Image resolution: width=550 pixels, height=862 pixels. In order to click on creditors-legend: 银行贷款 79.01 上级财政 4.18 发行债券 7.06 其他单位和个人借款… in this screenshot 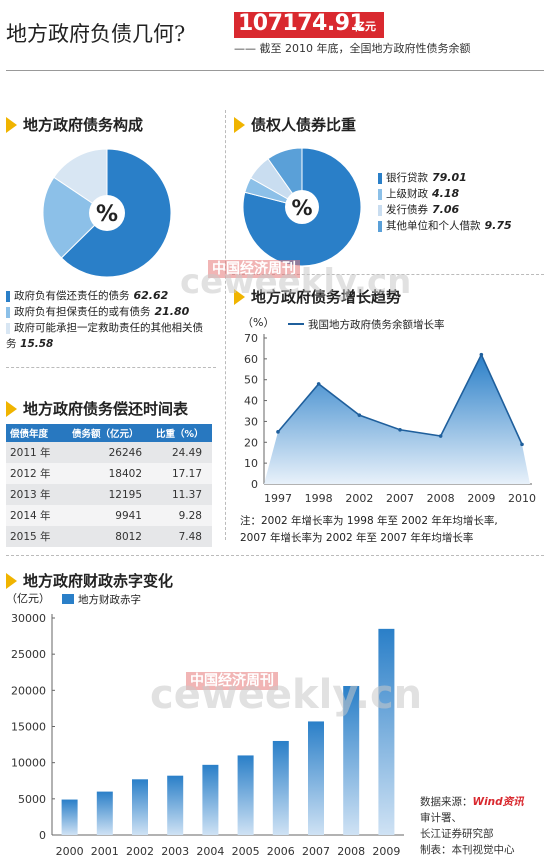, I will do `click(445, 202)`.